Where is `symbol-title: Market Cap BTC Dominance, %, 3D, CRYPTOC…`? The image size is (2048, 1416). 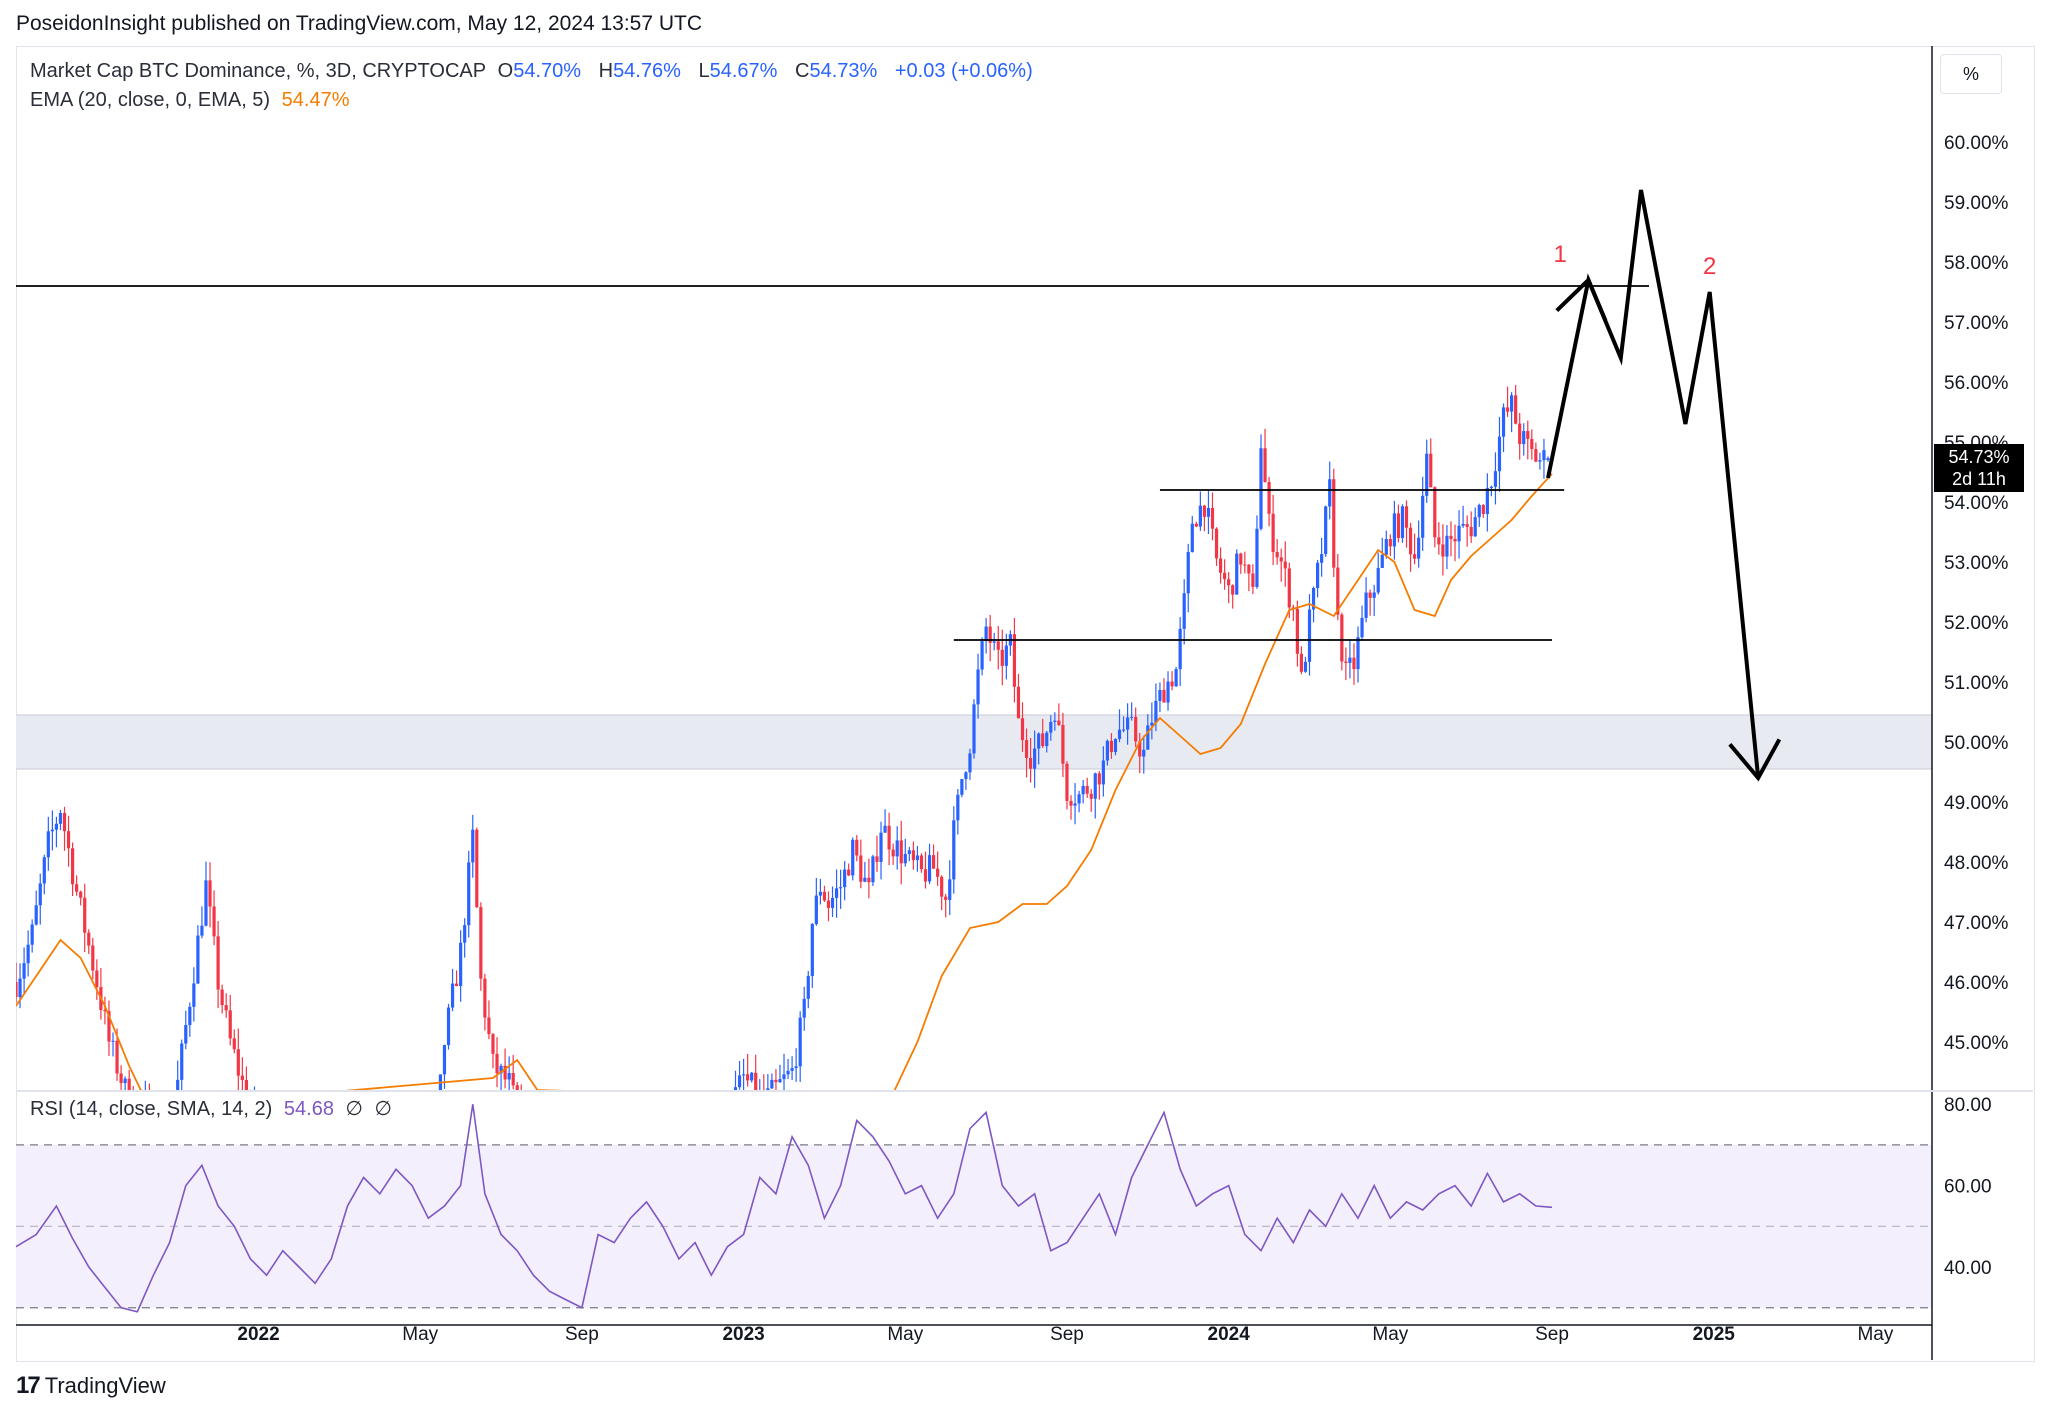 symbol-title: Market Cap BTC Dominance, %, 3D, CRYPTOC… is located at coordinates (258, 71).